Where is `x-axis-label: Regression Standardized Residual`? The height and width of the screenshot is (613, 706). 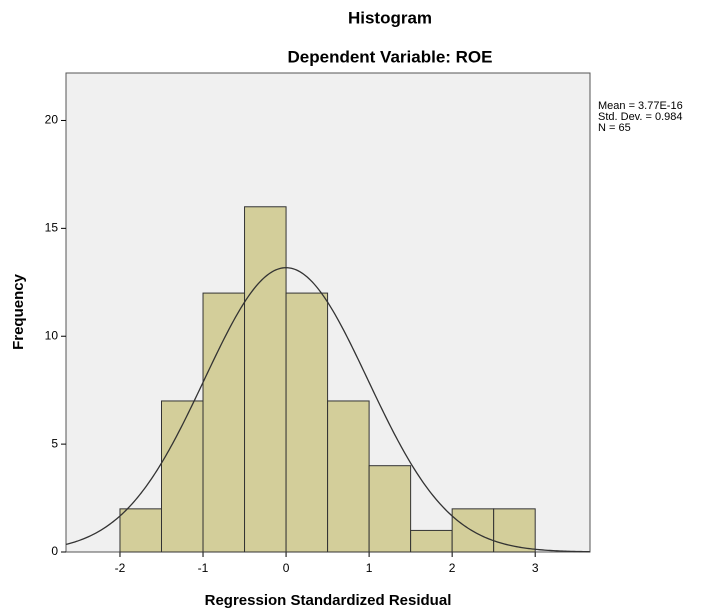
x-axis-label: Regression Standardized Residual is located at coordinates (328, 600).